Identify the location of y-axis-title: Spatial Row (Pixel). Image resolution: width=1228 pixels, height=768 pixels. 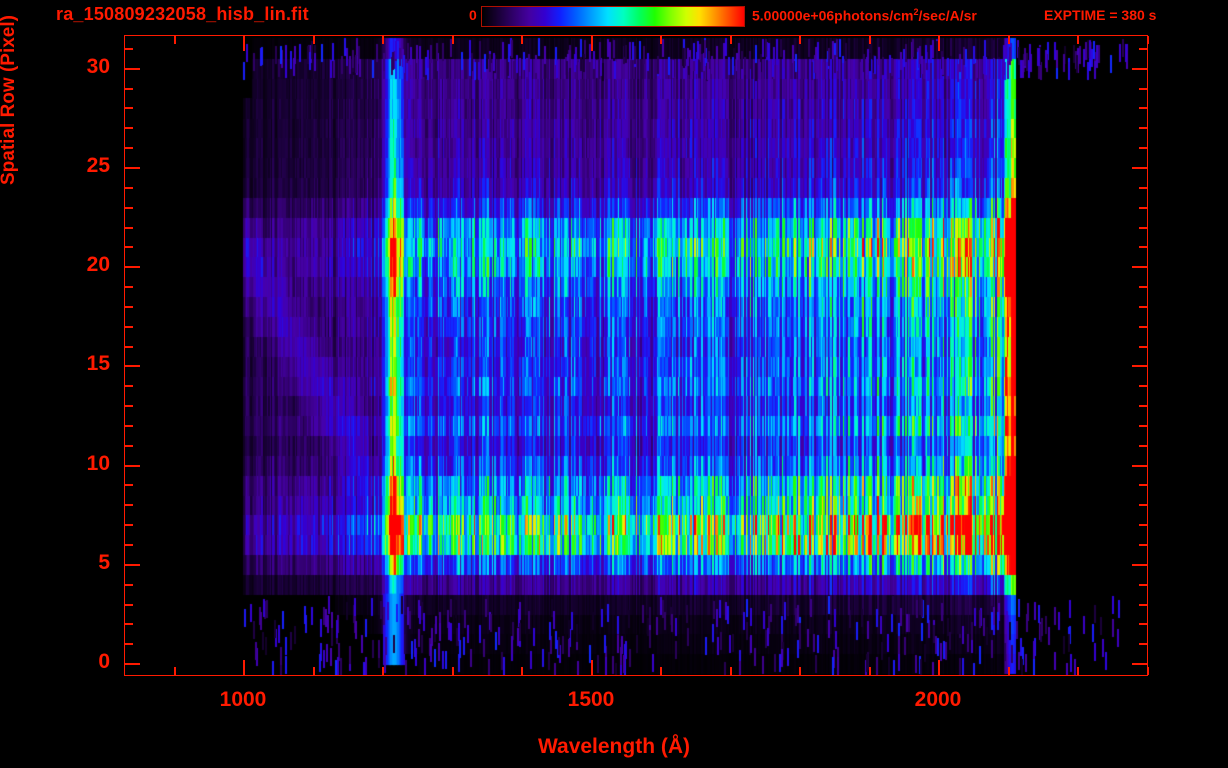
(9, 100).